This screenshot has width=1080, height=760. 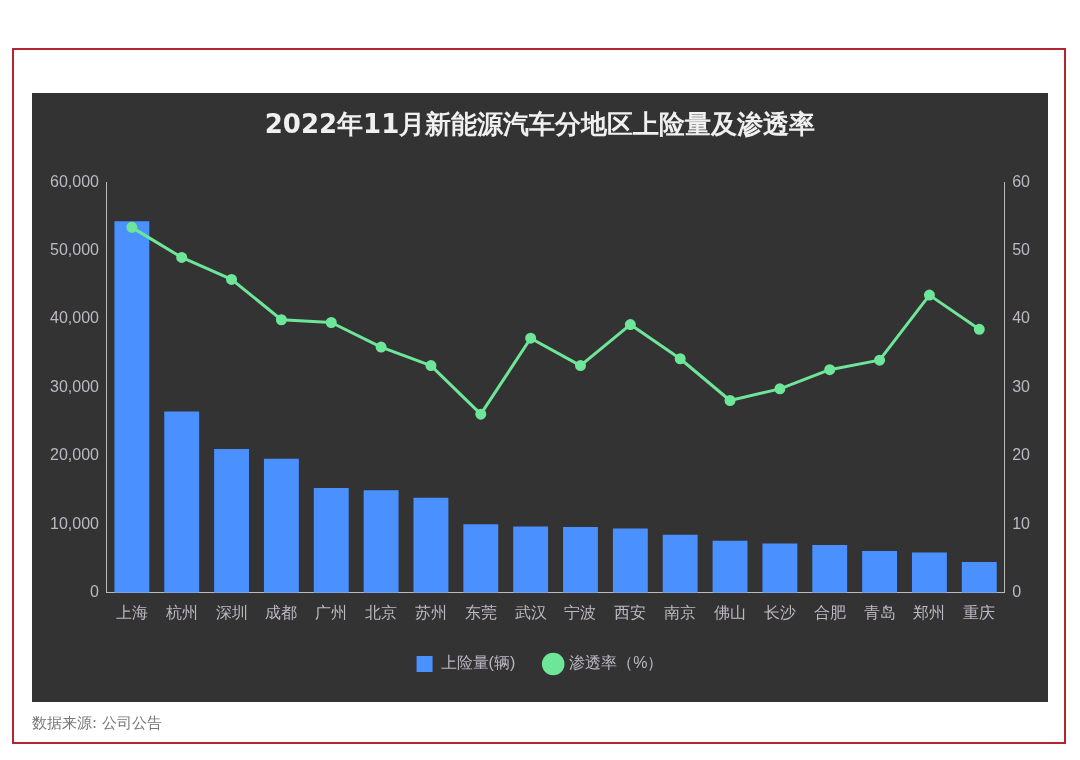 I want to click on x-tick-label: 西安, so click(x=630, y=612).